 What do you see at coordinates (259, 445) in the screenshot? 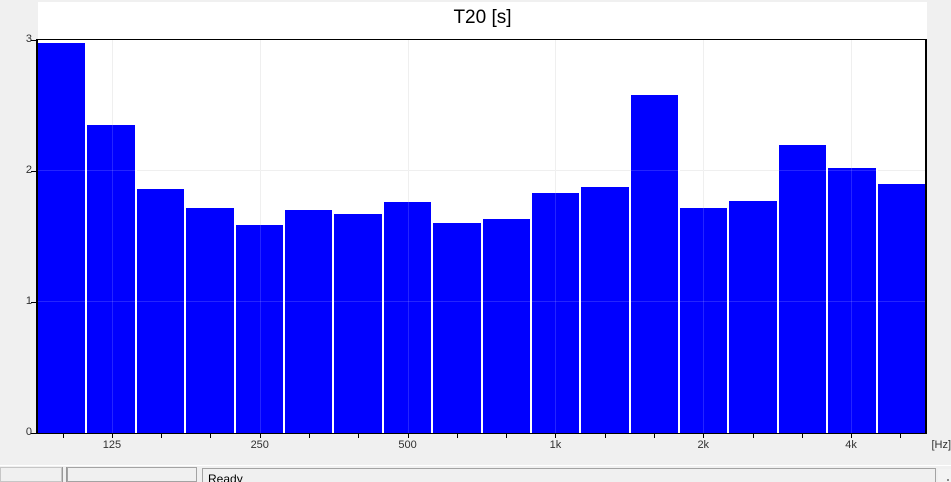
I see `x-tick-label: 250` at bounding box center [259, 445].